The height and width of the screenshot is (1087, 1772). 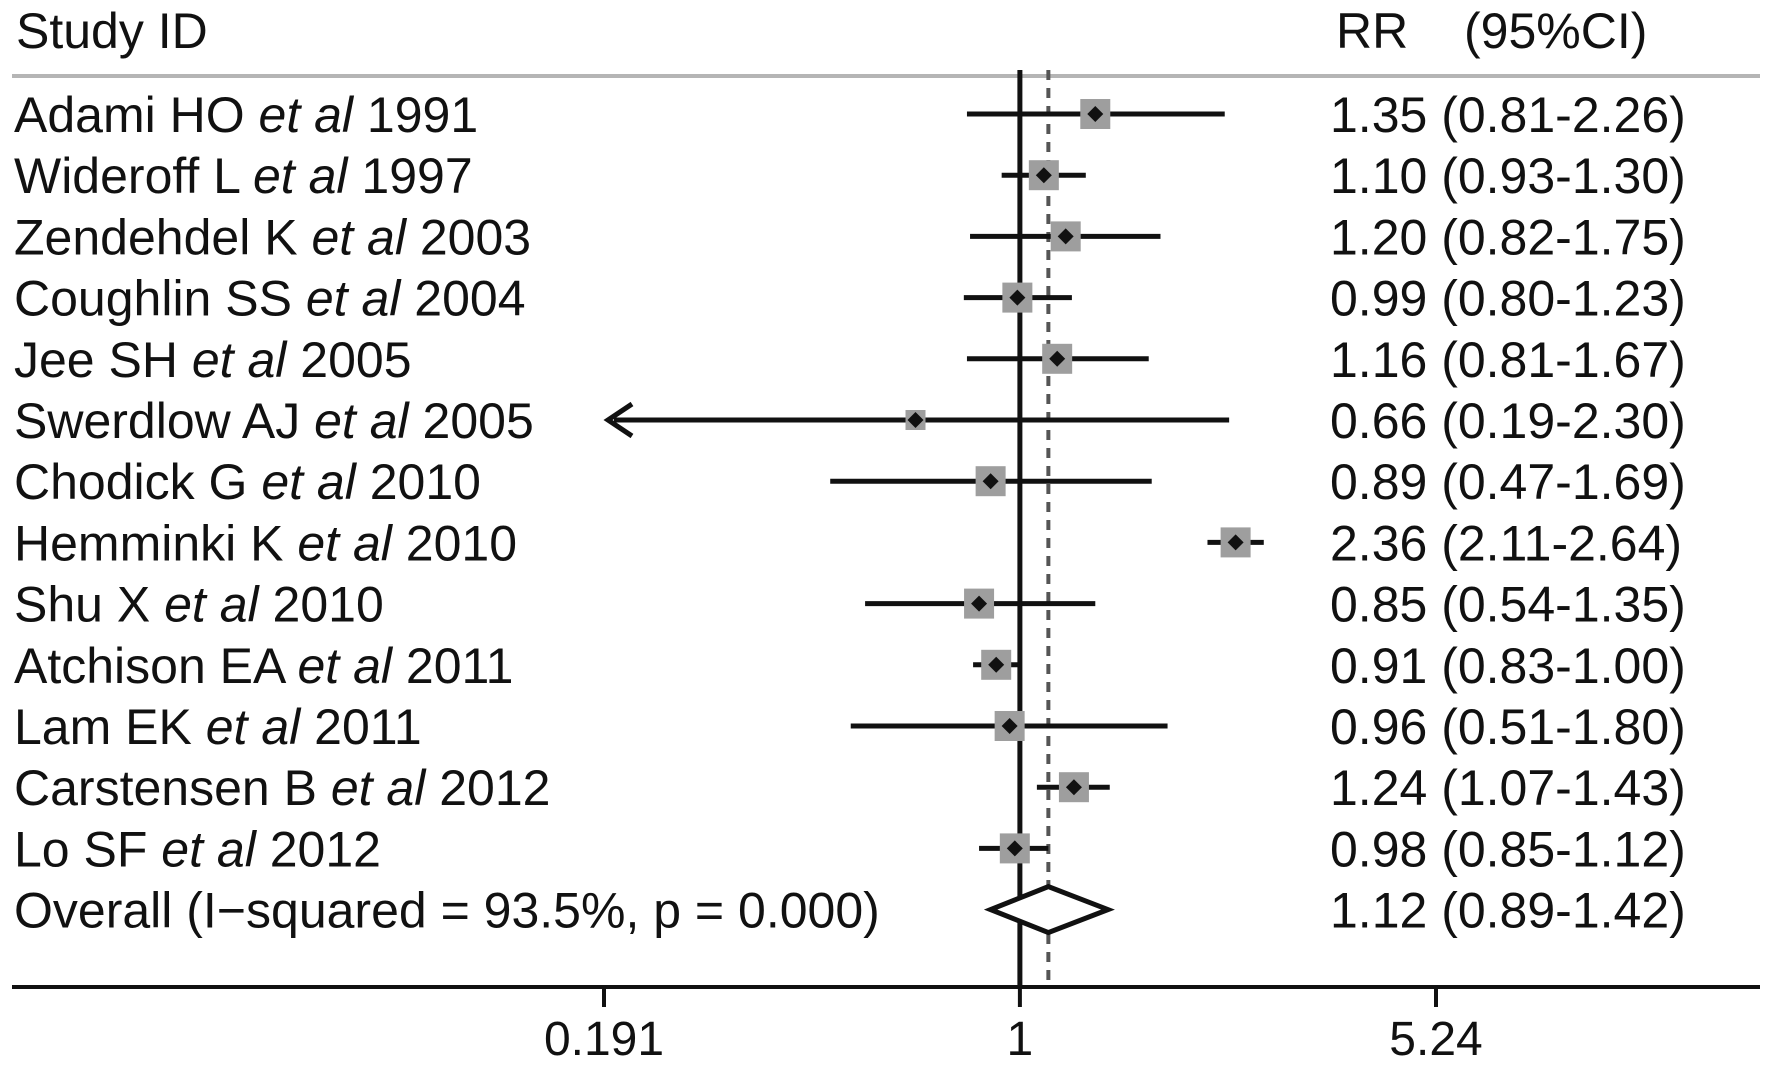 What do you see at coordinates (1508, 421) in the screenshot?
I see `rr-ci-label: 0.66 (0.19-2.30)` at bounding box center [1508, 421].